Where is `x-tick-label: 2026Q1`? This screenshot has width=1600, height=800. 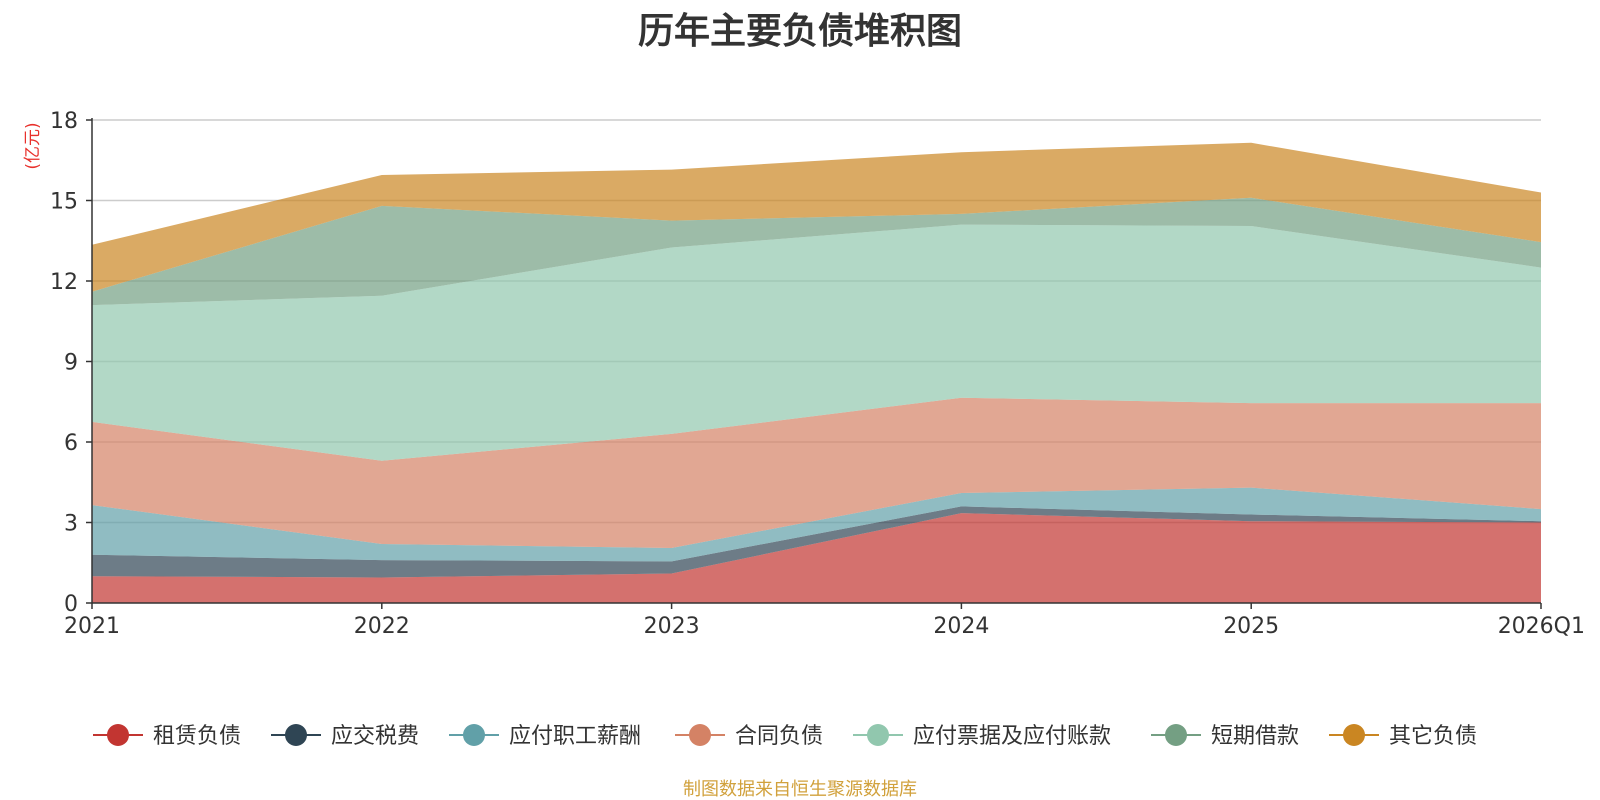 x-tick-label: 2026Q1 is located at coordinates (1541, 626).